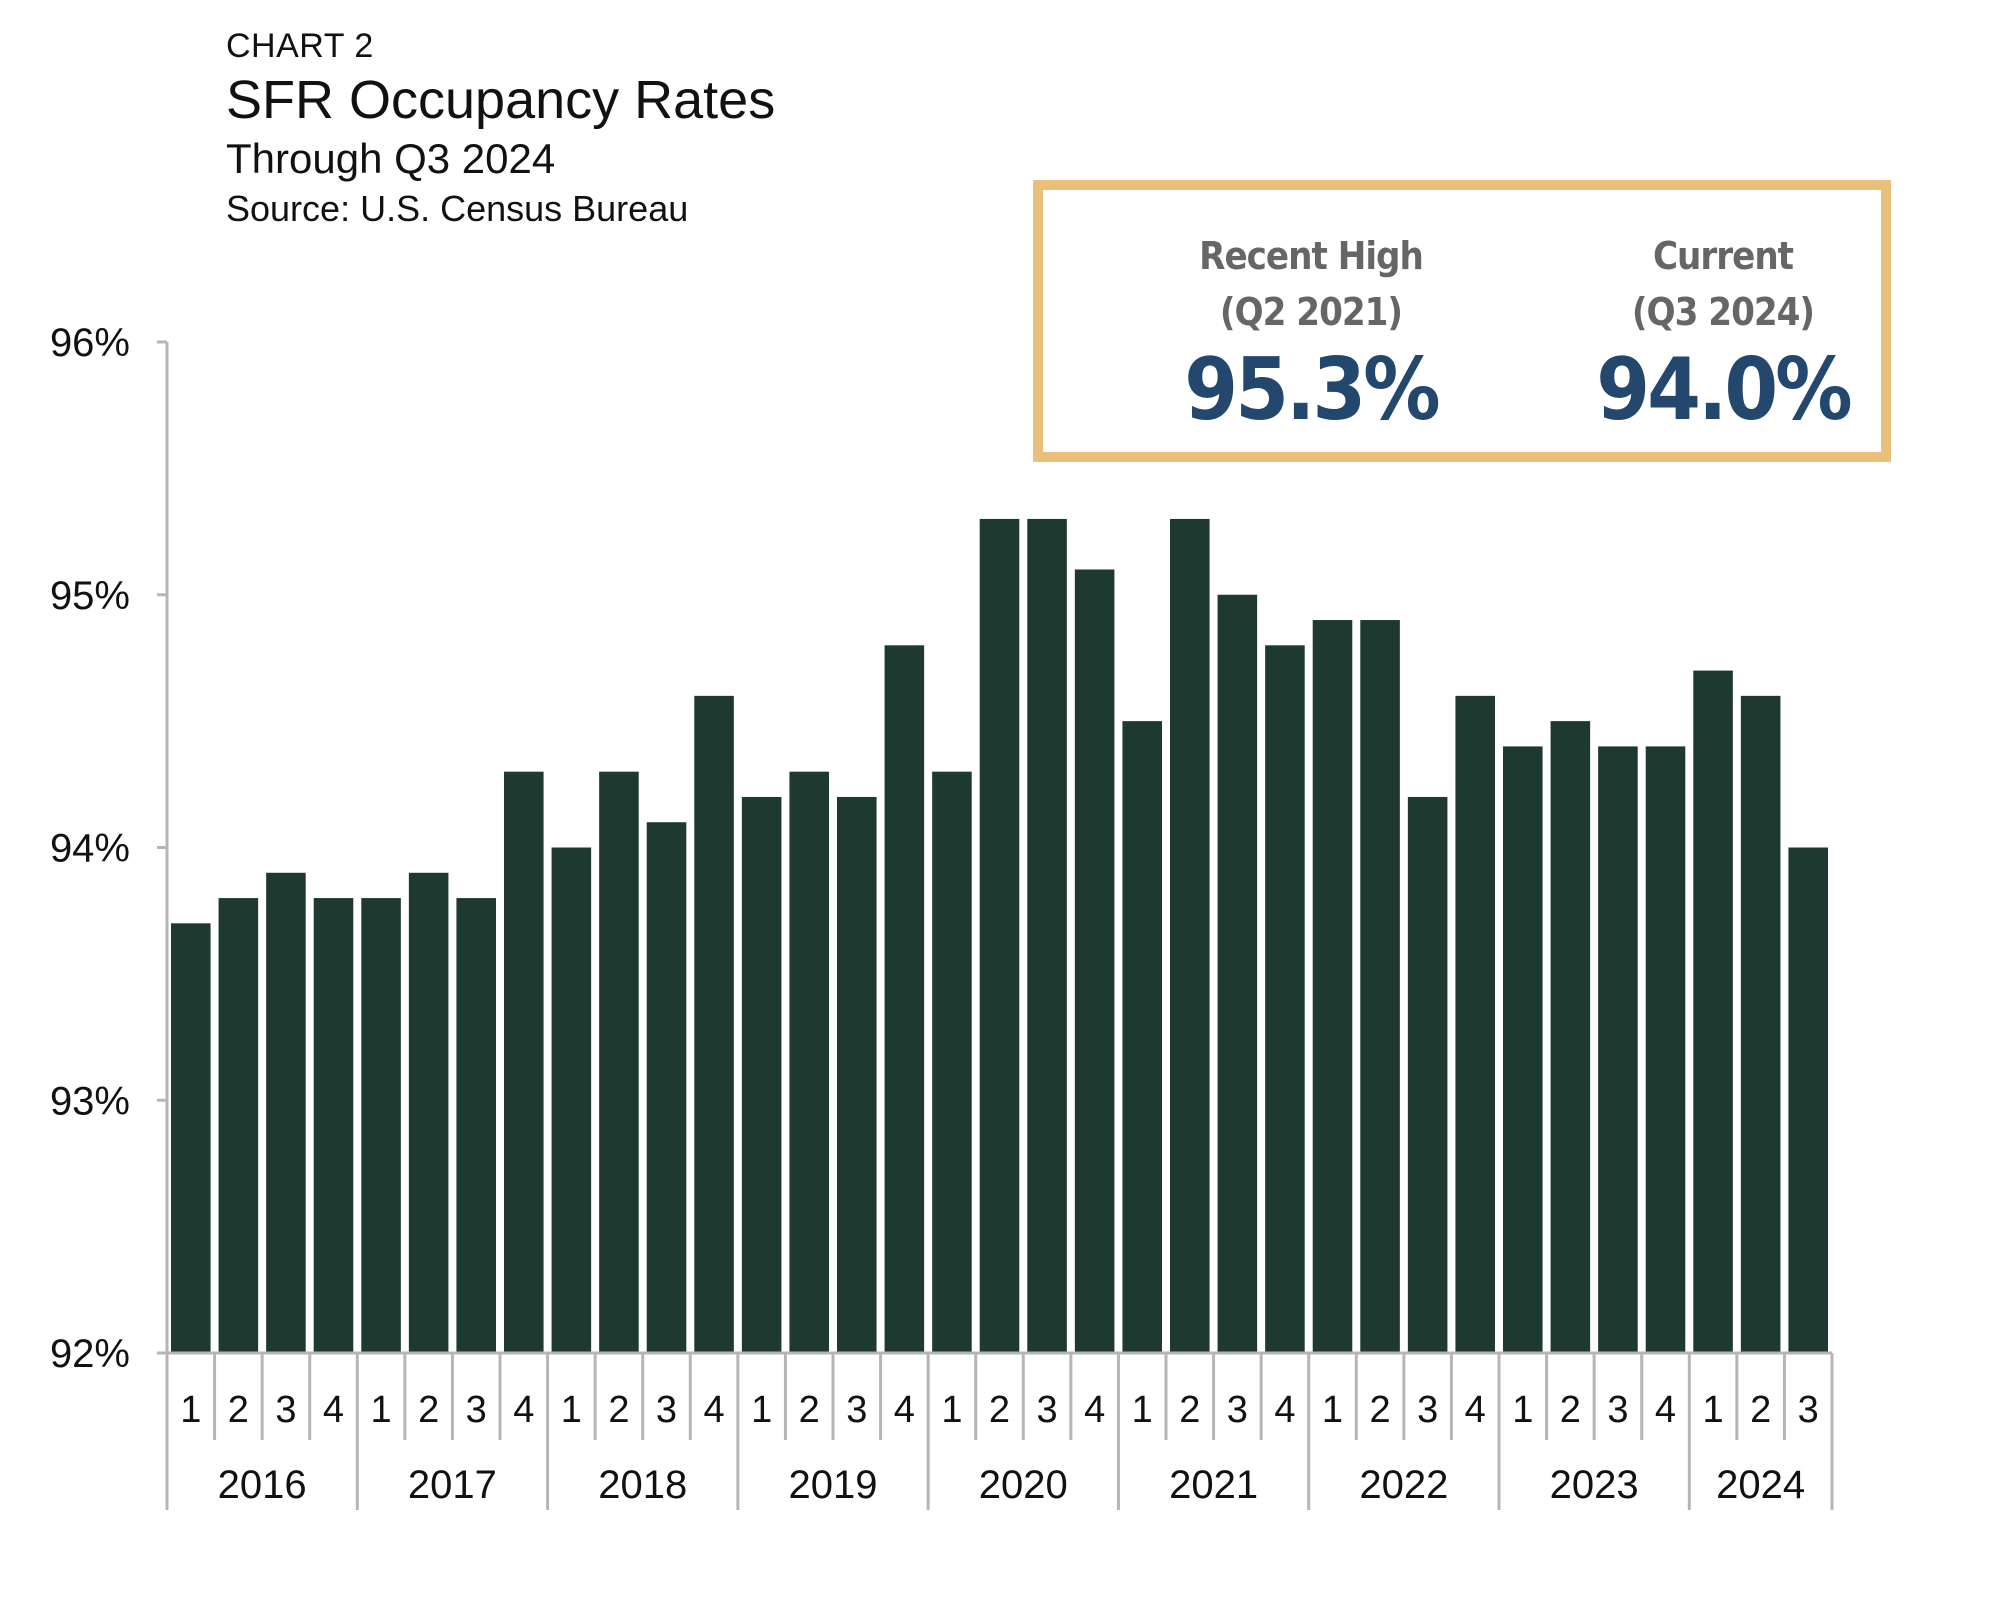  What do you see at coordinates (90, 596) in the screenshot?
I see `y-tick-label: 95%` at bounding box center [90, 596].